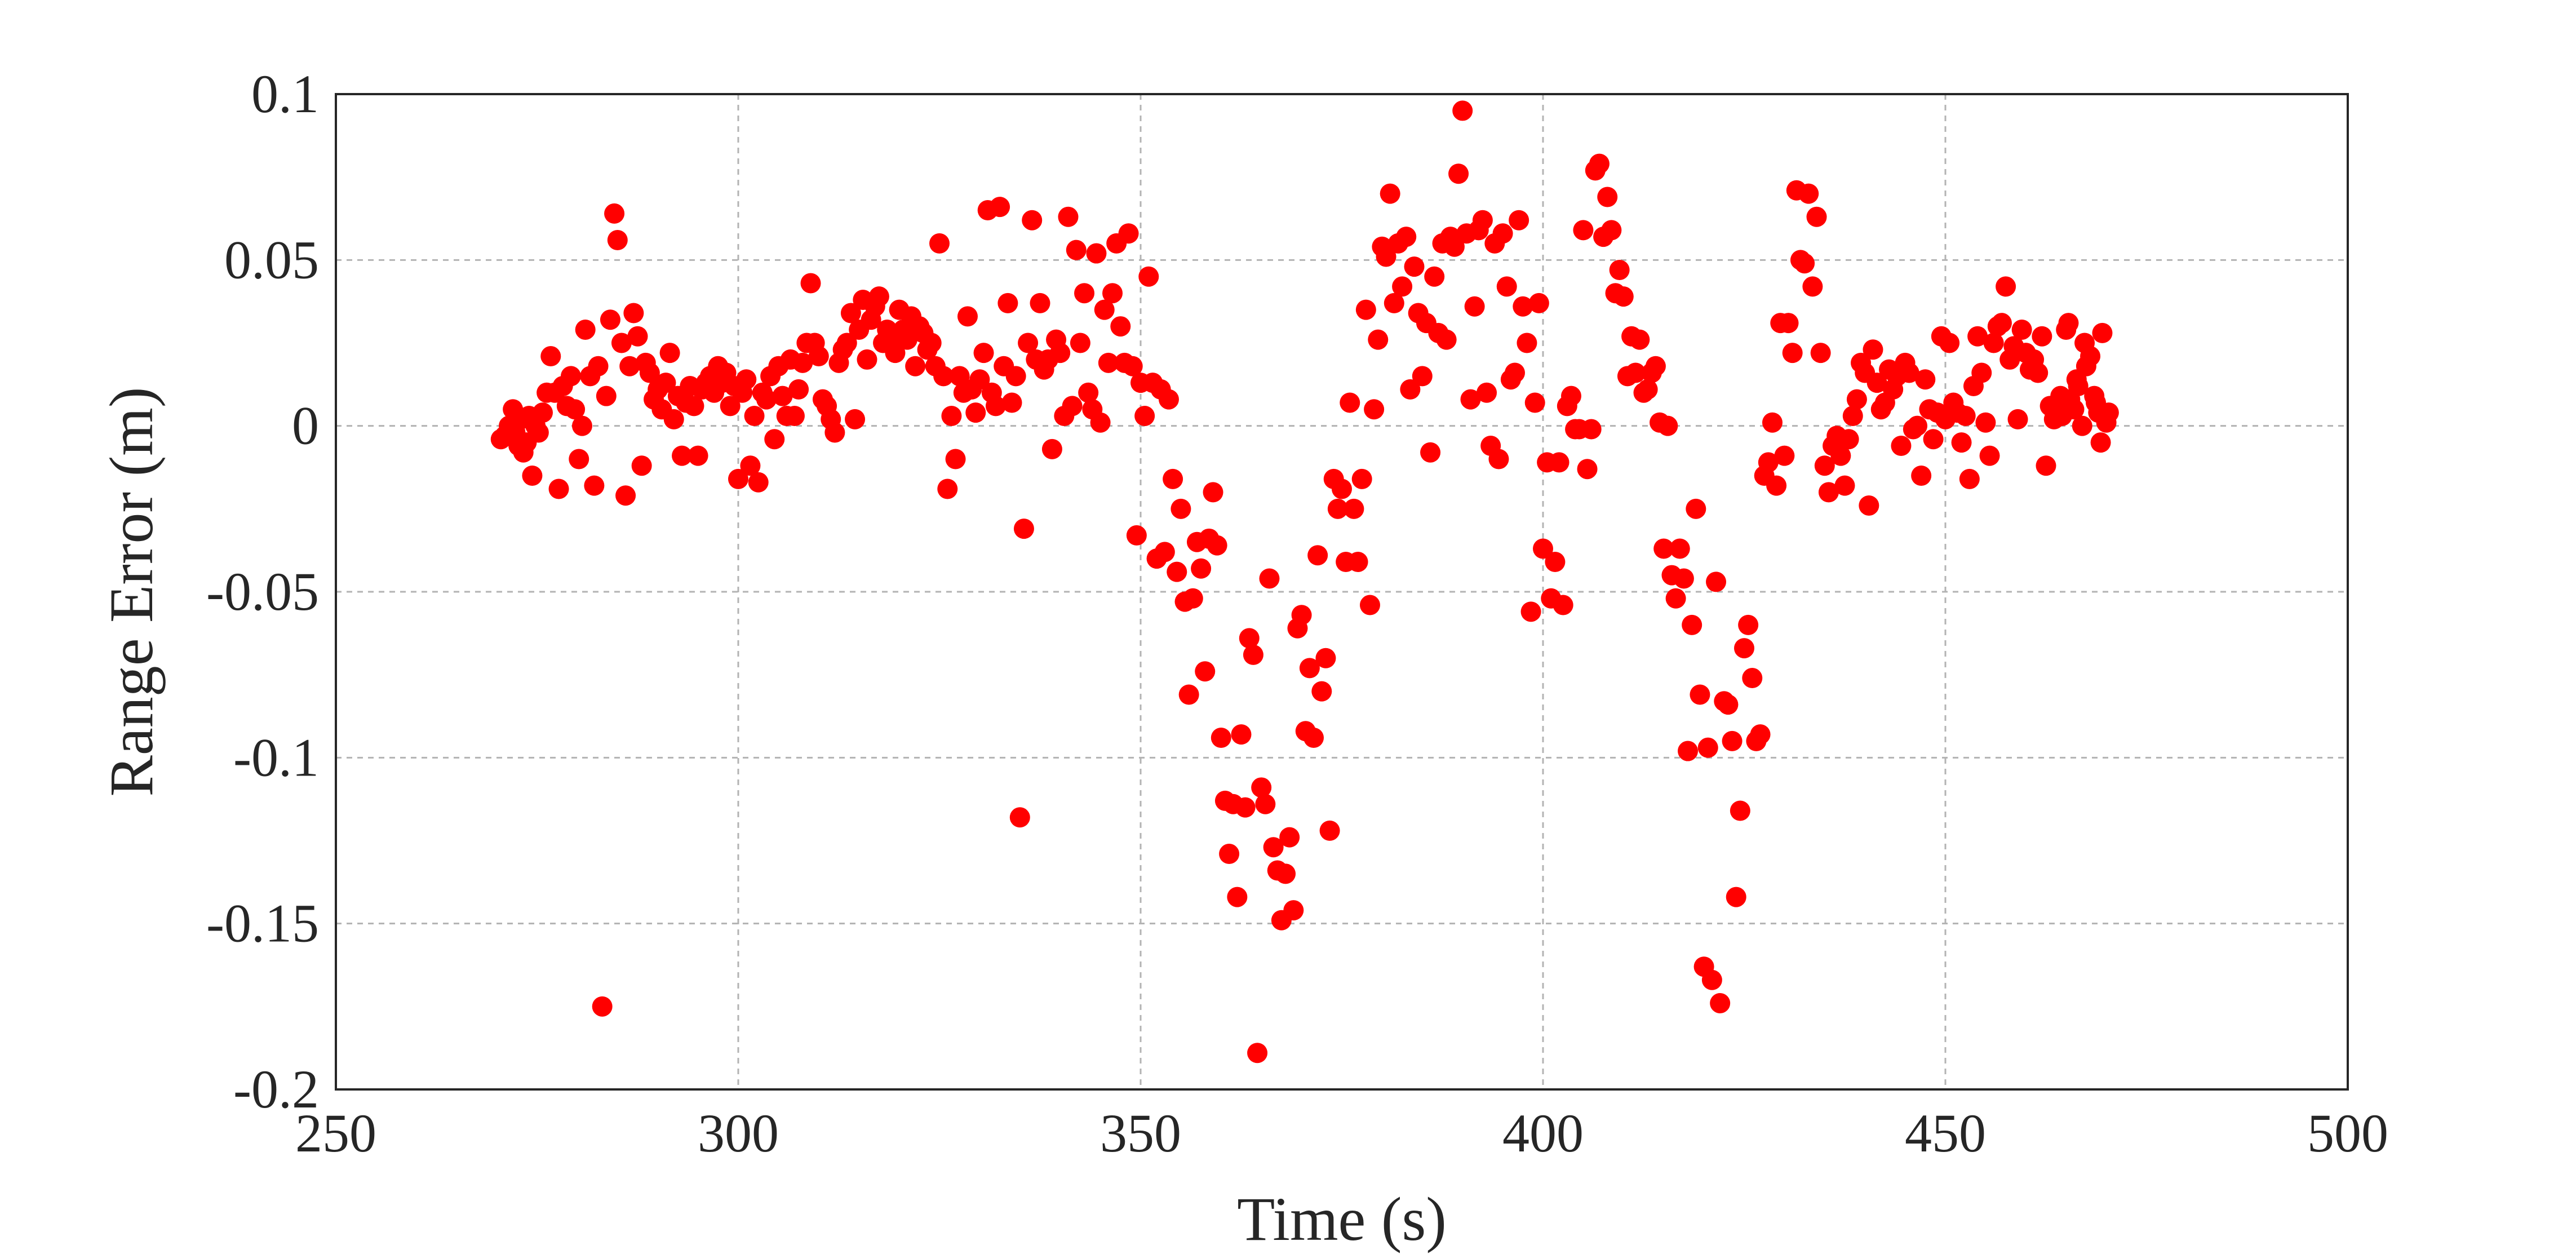 The height and width of the screenshot is (1254, 2576). I want to click on y-axis-title: Range Error (m), so click(131, 592).